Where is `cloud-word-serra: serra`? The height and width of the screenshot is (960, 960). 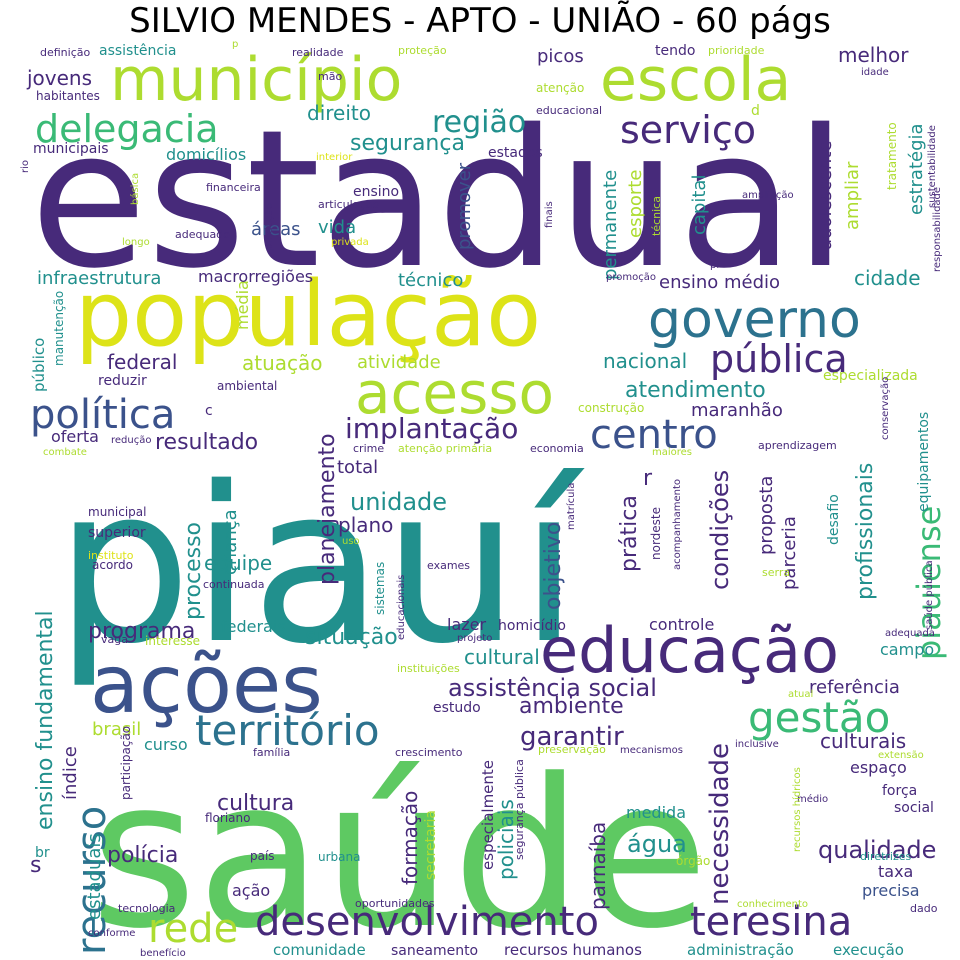
cloud-word-serra: serra is located at coordinates (776, 572).